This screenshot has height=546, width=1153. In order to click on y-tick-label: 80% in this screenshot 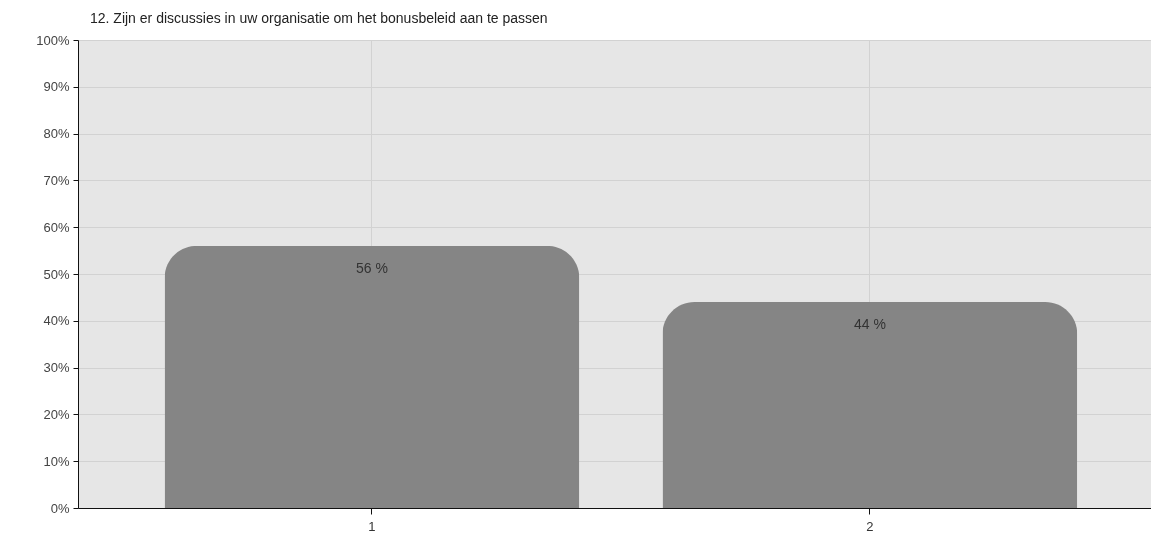, I will do `click(56, 134)`.